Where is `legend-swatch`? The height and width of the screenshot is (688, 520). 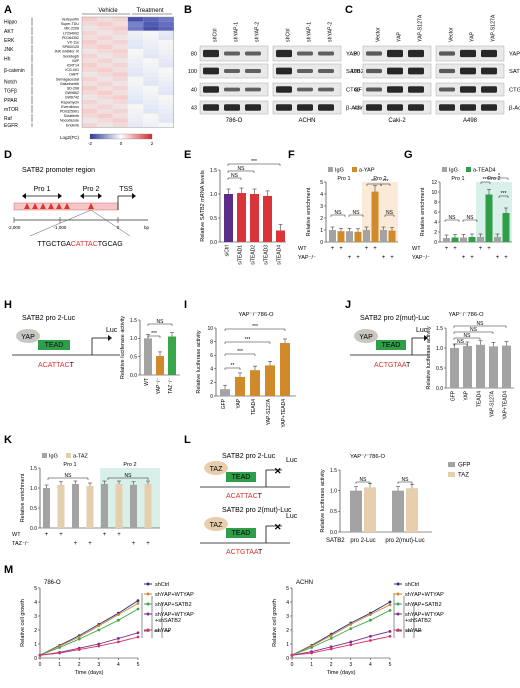
legend-swatch is located at coordinates (354, 169).